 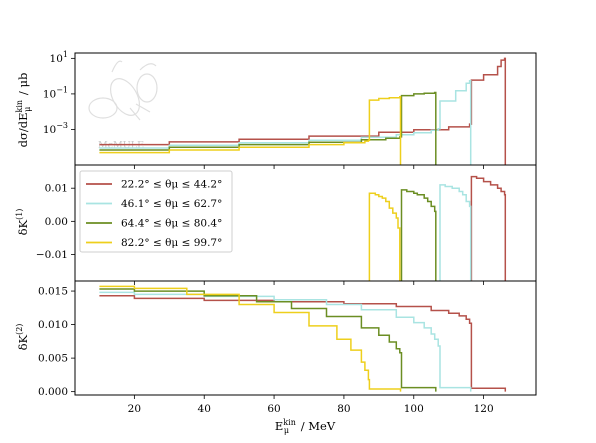 What do you see at coordinates (171, 185) in the screenshot?
I see `legend-label-0: 22.2° ≤ θμ ≤ 44.2°` at bounding box center [171, 185].